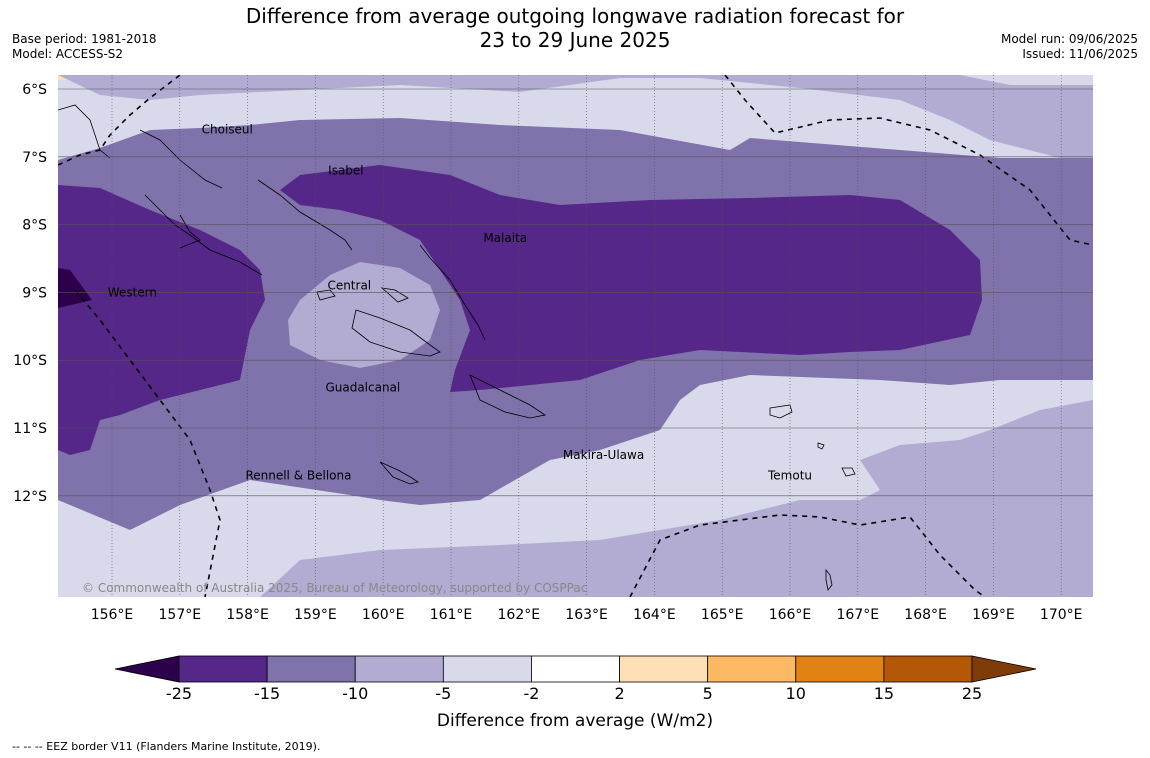 The image size is (1150, 758). What do you see at coordinates (267, 693) in the screenshot?
I see `colorbar-tick-label: -15` at bounding box center [267, 693].